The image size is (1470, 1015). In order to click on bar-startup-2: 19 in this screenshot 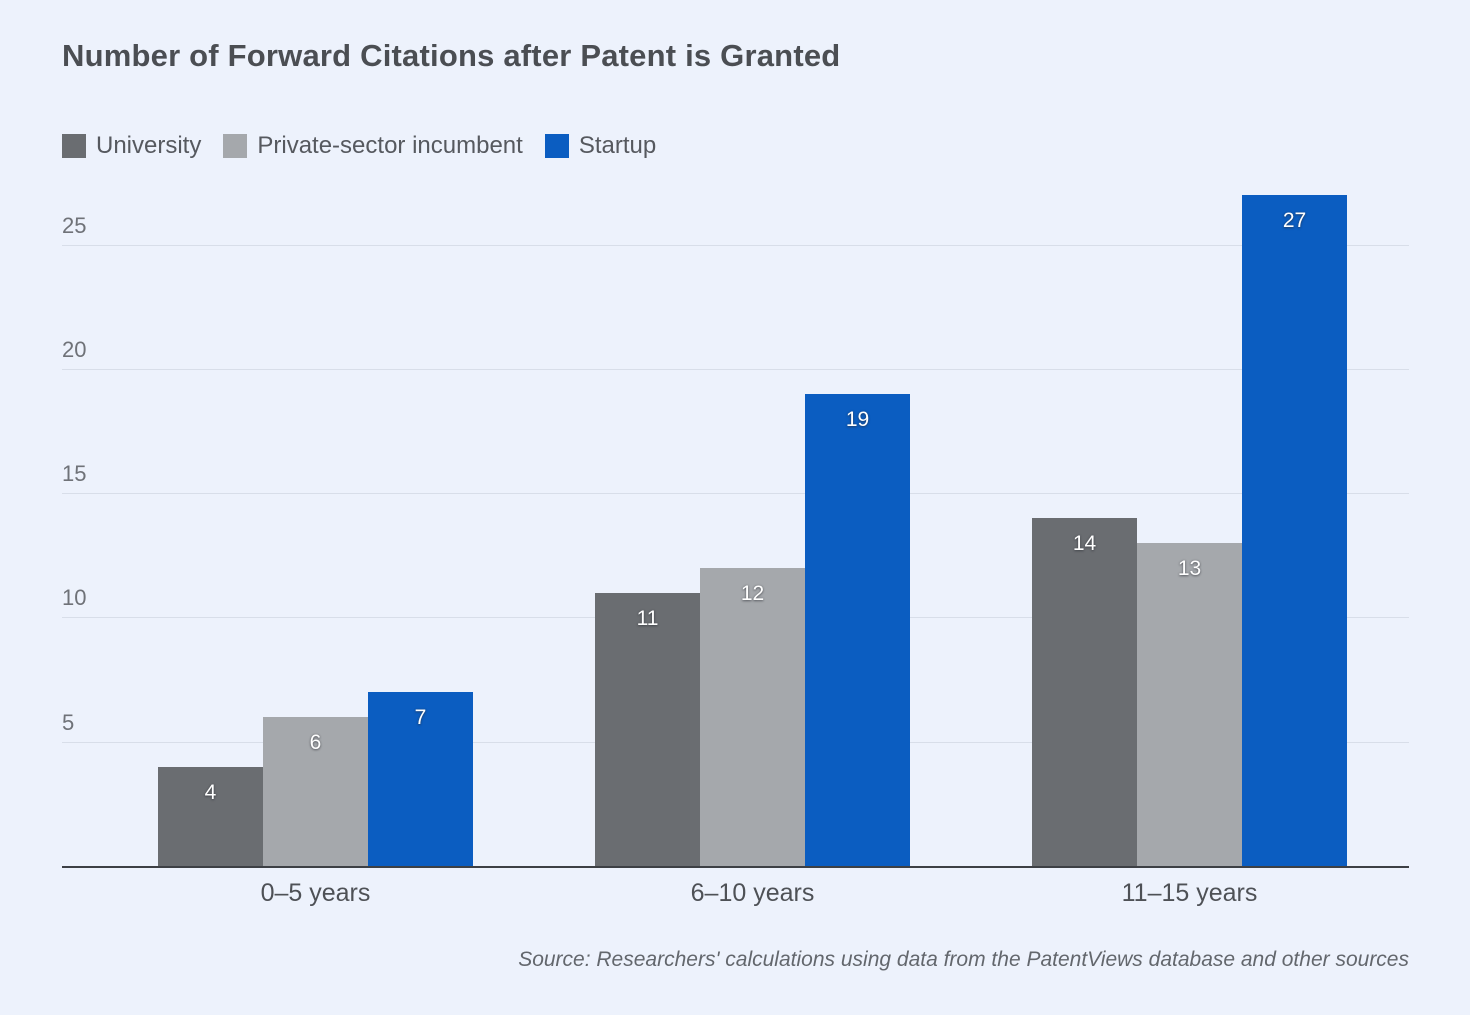, I will do `click(857, 630)`.